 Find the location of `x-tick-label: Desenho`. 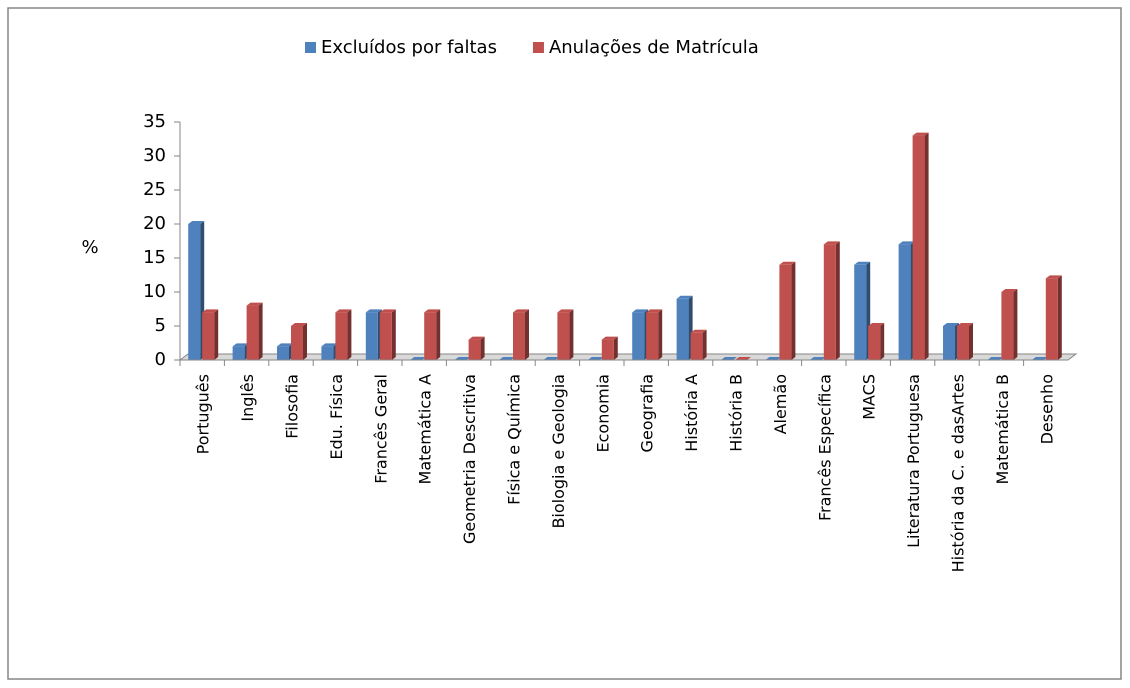

x-tick-label: Desenho is located at coordinates (1046, 409).